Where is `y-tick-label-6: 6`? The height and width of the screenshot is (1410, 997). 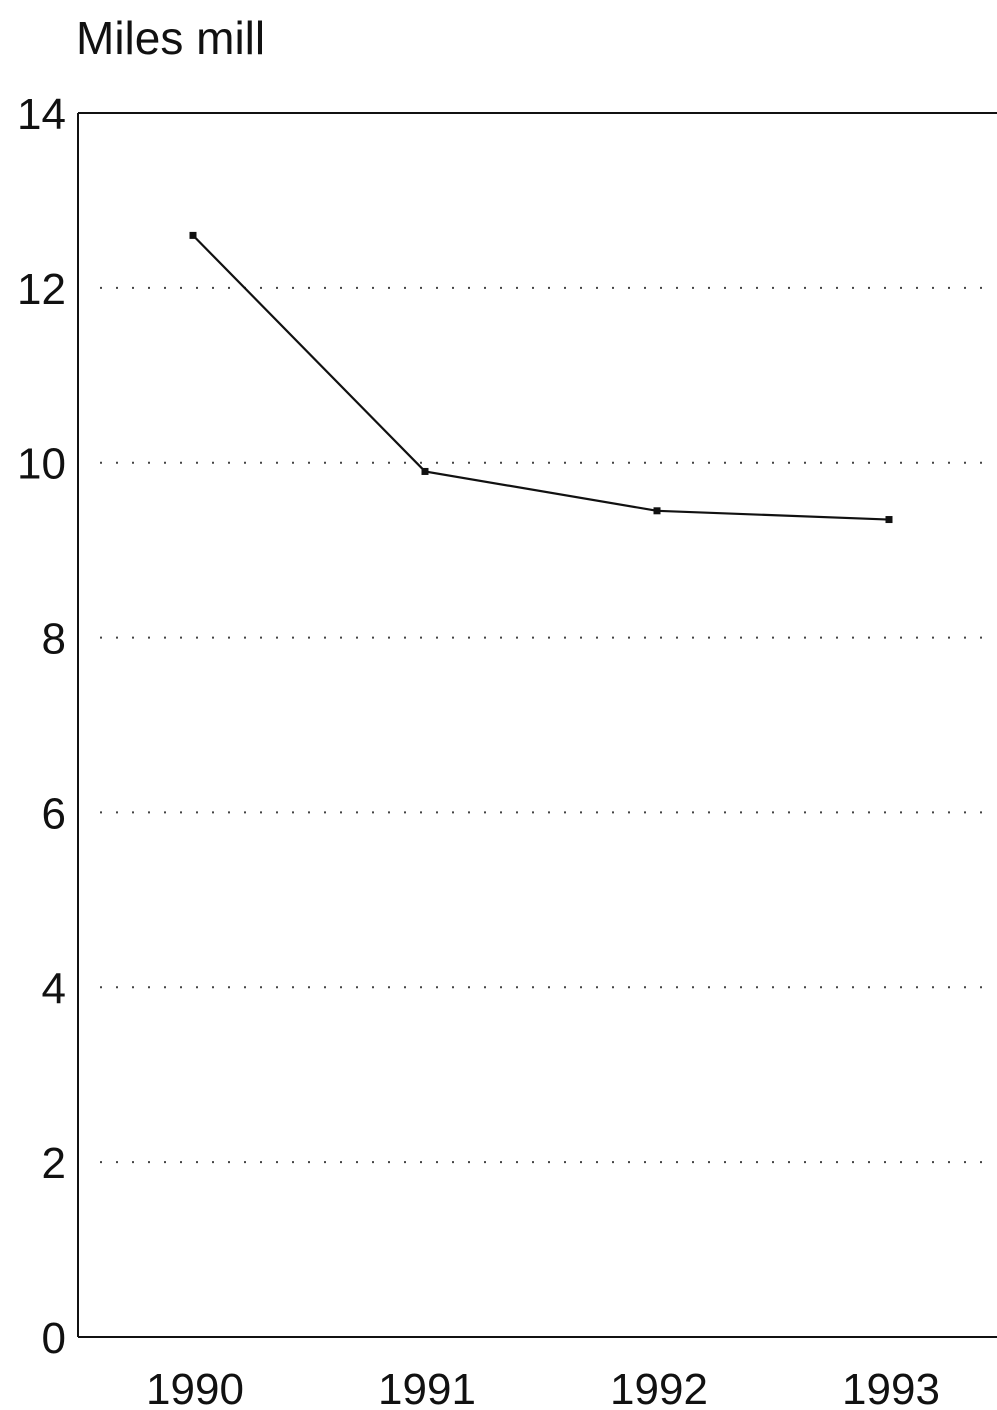 y-tick-label-6: 6 is located at coordinates (54, 813).